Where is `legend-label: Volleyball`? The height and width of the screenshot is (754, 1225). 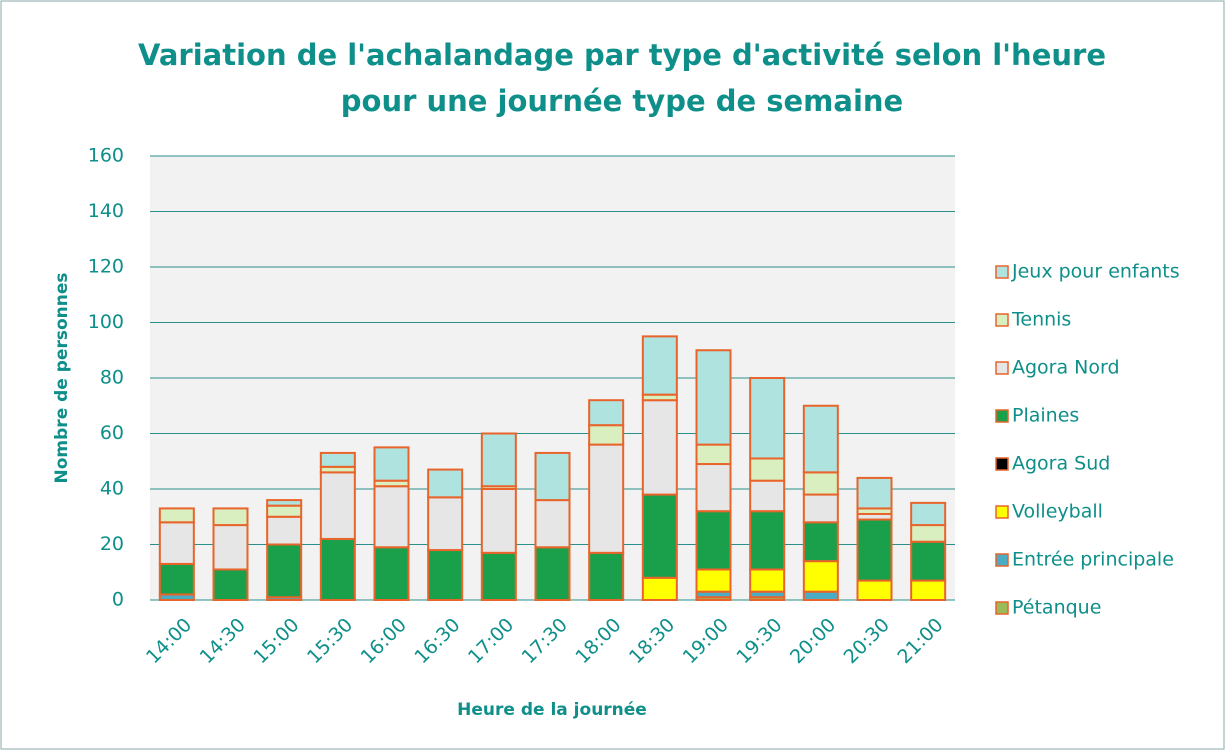 legend-label: Volleyball is located at coordinates (1057, 512).